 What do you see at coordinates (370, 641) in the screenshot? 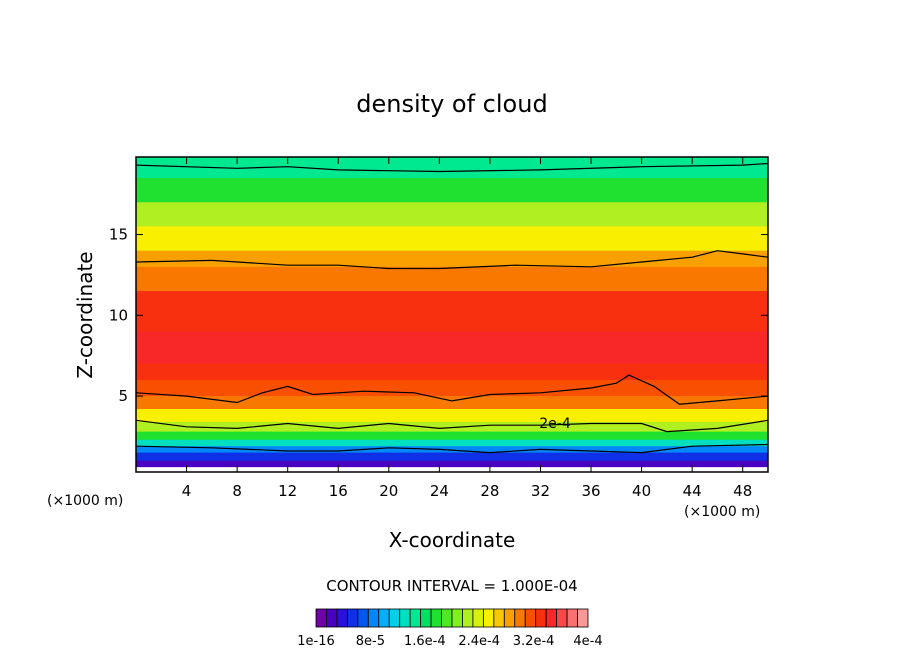
I see `colorbar-tick-label: 8e-5` at bounding box center [370, 641].